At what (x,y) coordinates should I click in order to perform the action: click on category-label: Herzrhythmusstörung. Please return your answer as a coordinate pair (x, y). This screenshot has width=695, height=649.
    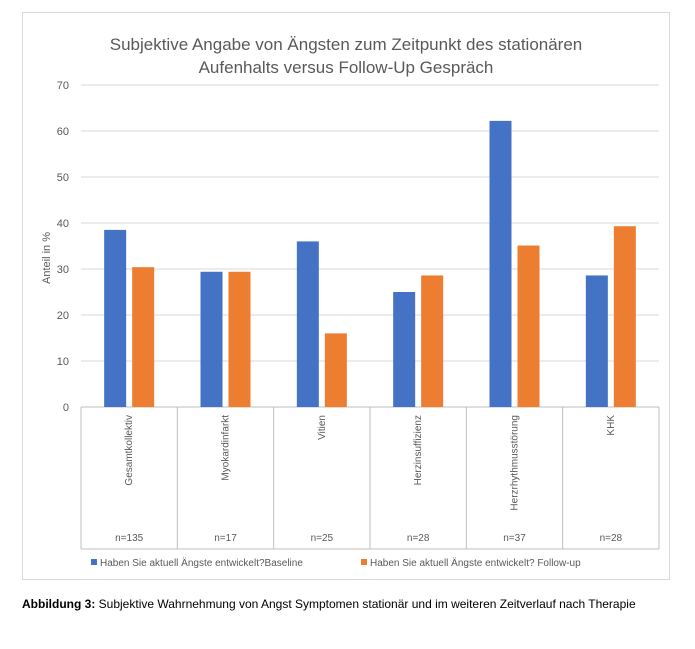
    Looking at the image, I should click on (515, 463).